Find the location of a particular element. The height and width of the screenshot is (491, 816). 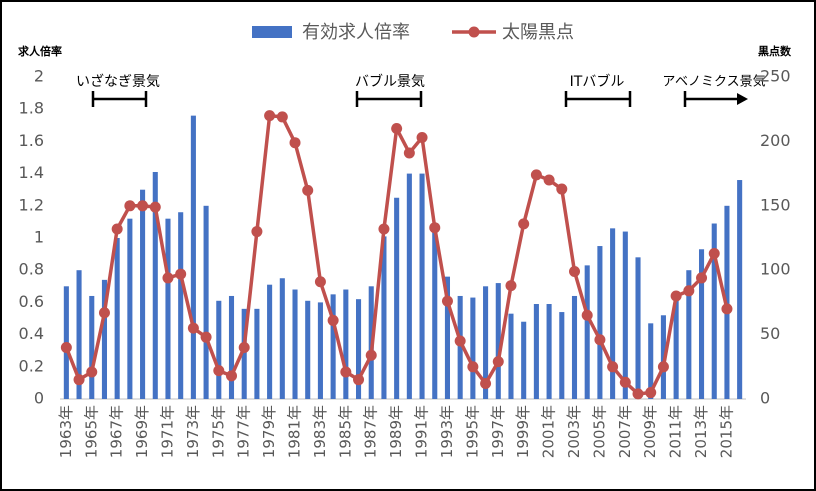

y2-tick-label: 250 is located at coordinates (775, 76).